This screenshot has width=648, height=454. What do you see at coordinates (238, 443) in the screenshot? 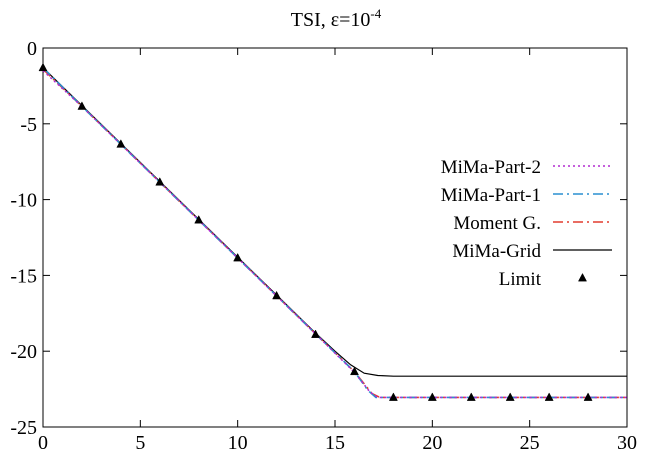
I see `x-tick-label: 10` at bounding box center [238, 443].